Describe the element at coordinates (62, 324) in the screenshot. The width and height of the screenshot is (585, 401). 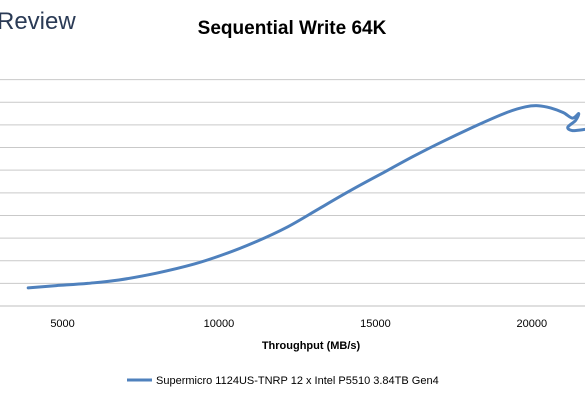
I see `x-tick-label: 5000` at that location.